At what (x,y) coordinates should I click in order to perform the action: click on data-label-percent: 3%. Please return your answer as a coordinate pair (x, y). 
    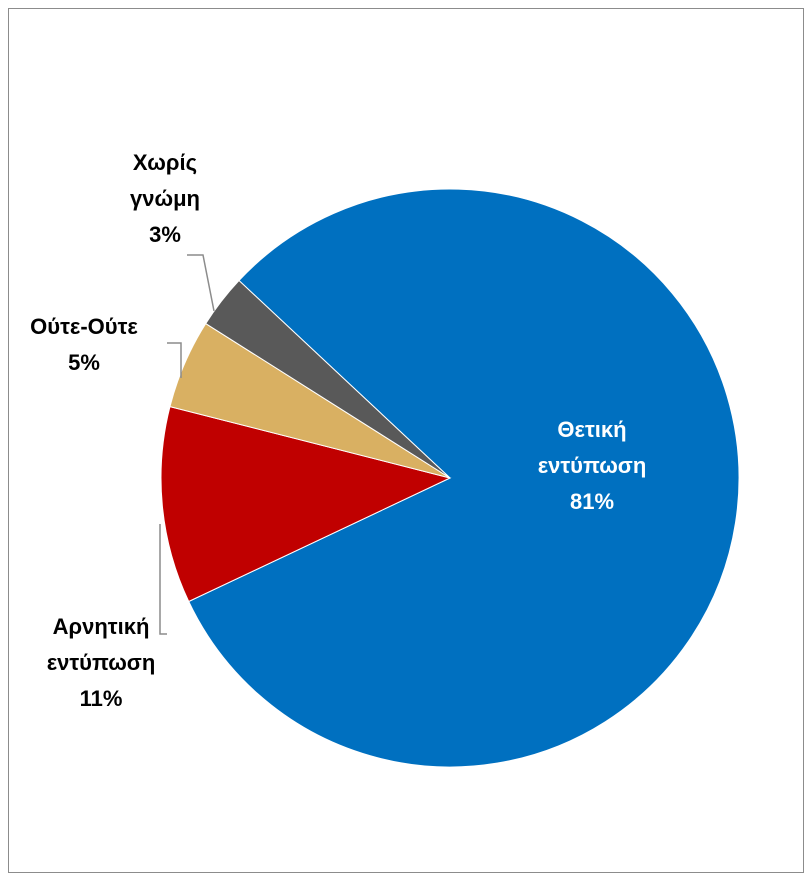
    Looking at the image, I should click on (165, 234).